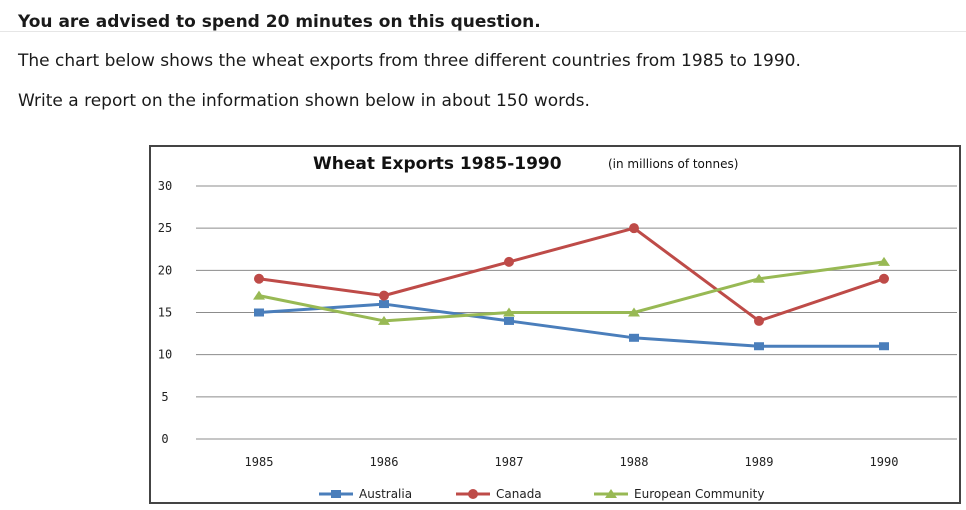 Image resolution: width=966 pixels, height=510 pixels. I want to click on legend-entry: European Community, so click(679, 494).